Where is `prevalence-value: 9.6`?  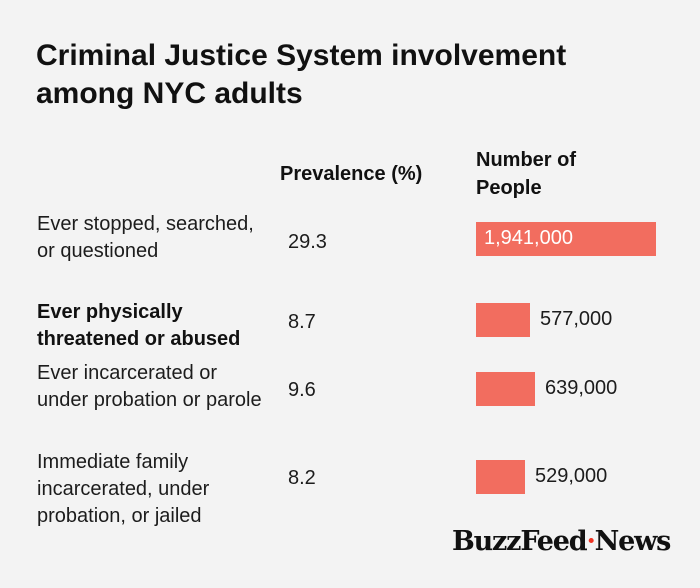
prevalence-value: 9.6 is located at coordinates (302, 390).